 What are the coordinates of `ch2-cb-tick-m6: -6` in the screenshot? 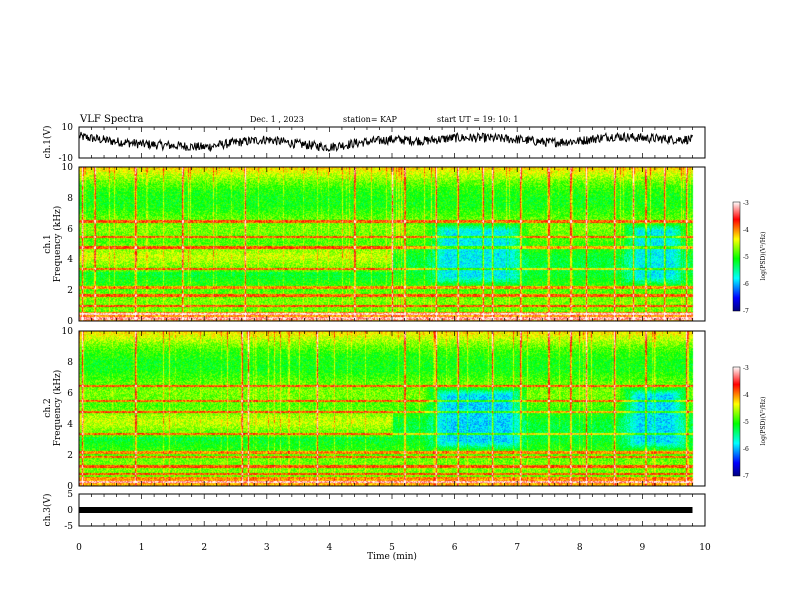 It's located at (746, 449).